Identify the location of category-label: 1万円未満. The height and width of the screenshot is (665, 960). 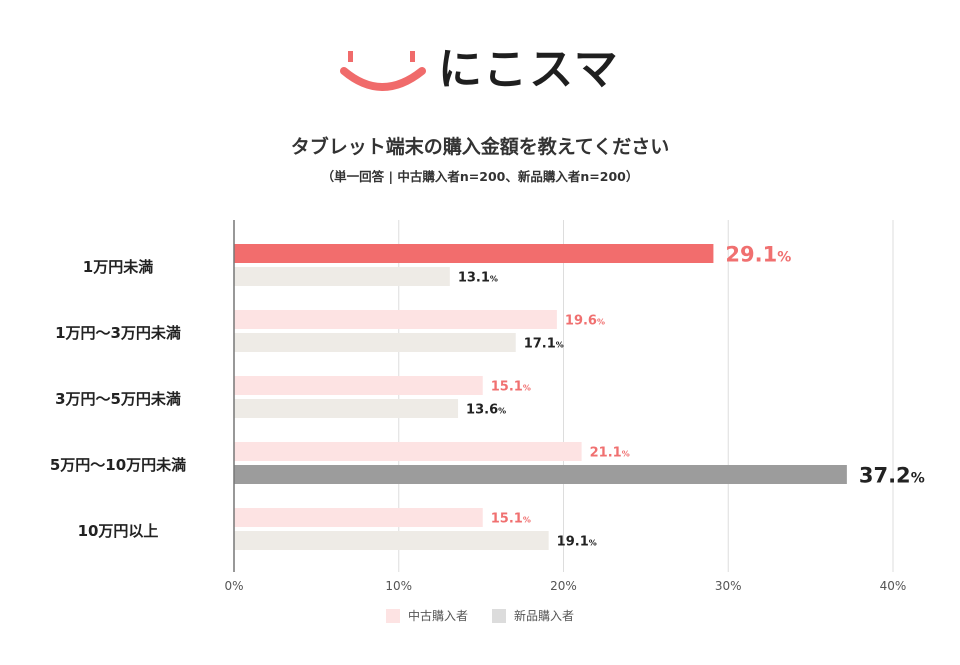
(118, 267).